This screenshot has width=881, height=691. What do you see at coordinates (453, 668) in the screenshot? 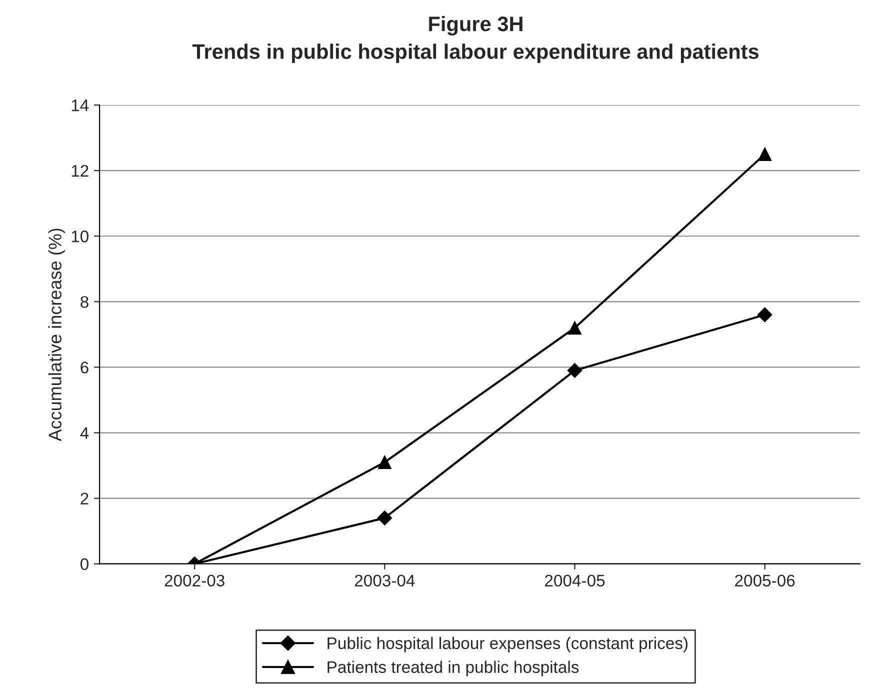
I see `legend-label: Patients treated in public hospitals` at bounding box center [453, 668].